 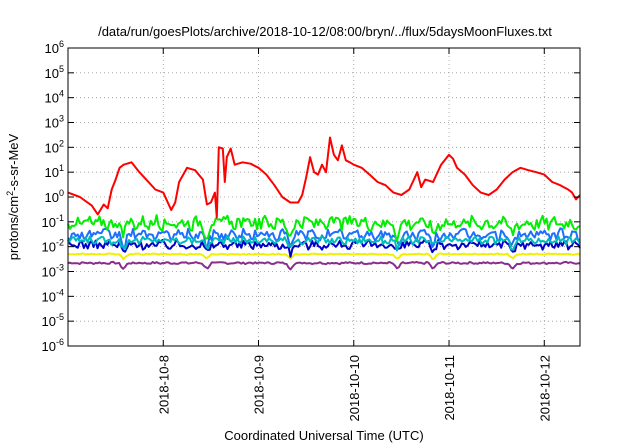 I want to click on y-tick-label: 10⁻², so click(x=53, y=246).